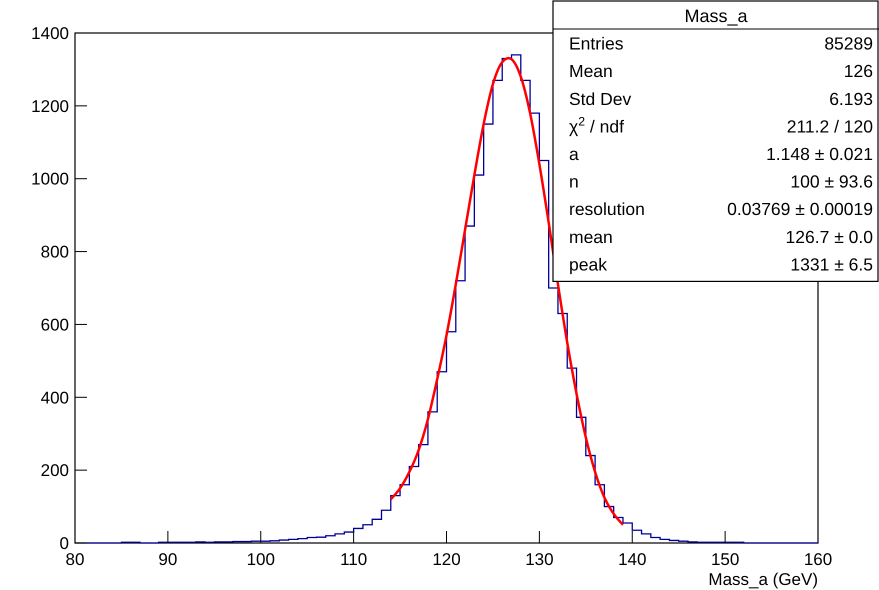 Image resolution: width=879 pixels, height=590 pixels. I want to click on x-axis-title: Mass_a (GeV), so click(763, 579).